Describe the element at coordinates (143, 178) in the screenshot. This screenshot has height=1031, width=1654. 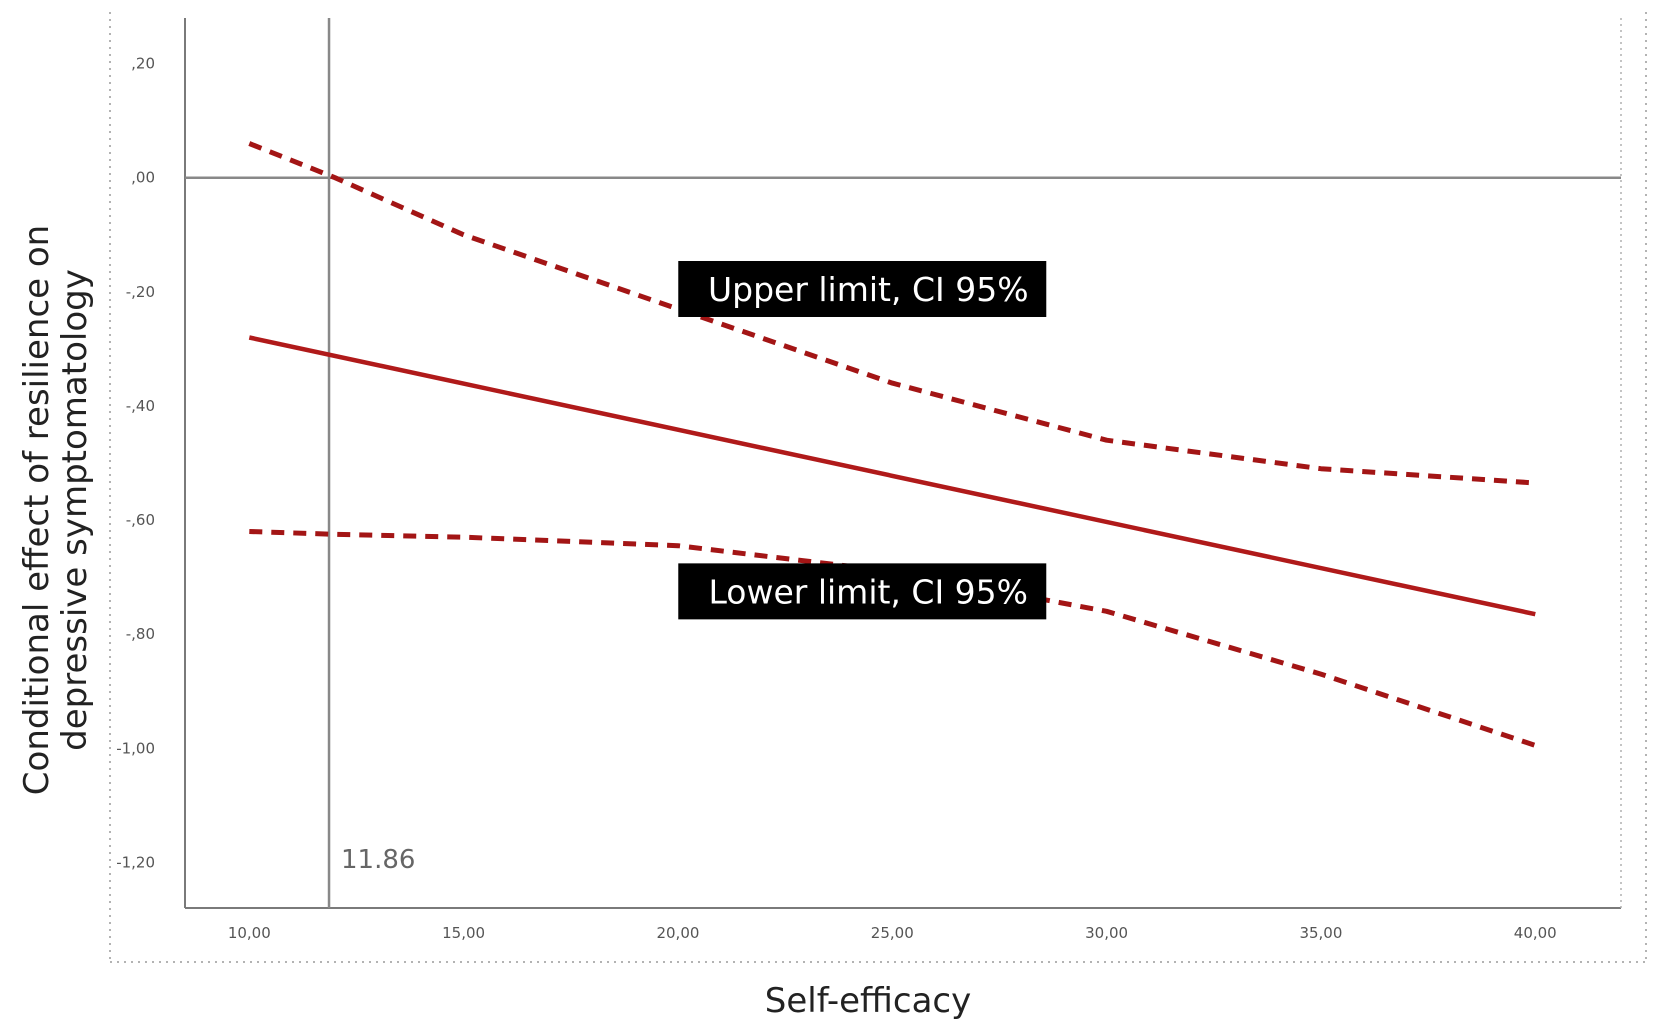
I see `y-tick-label: ,00` at that location.